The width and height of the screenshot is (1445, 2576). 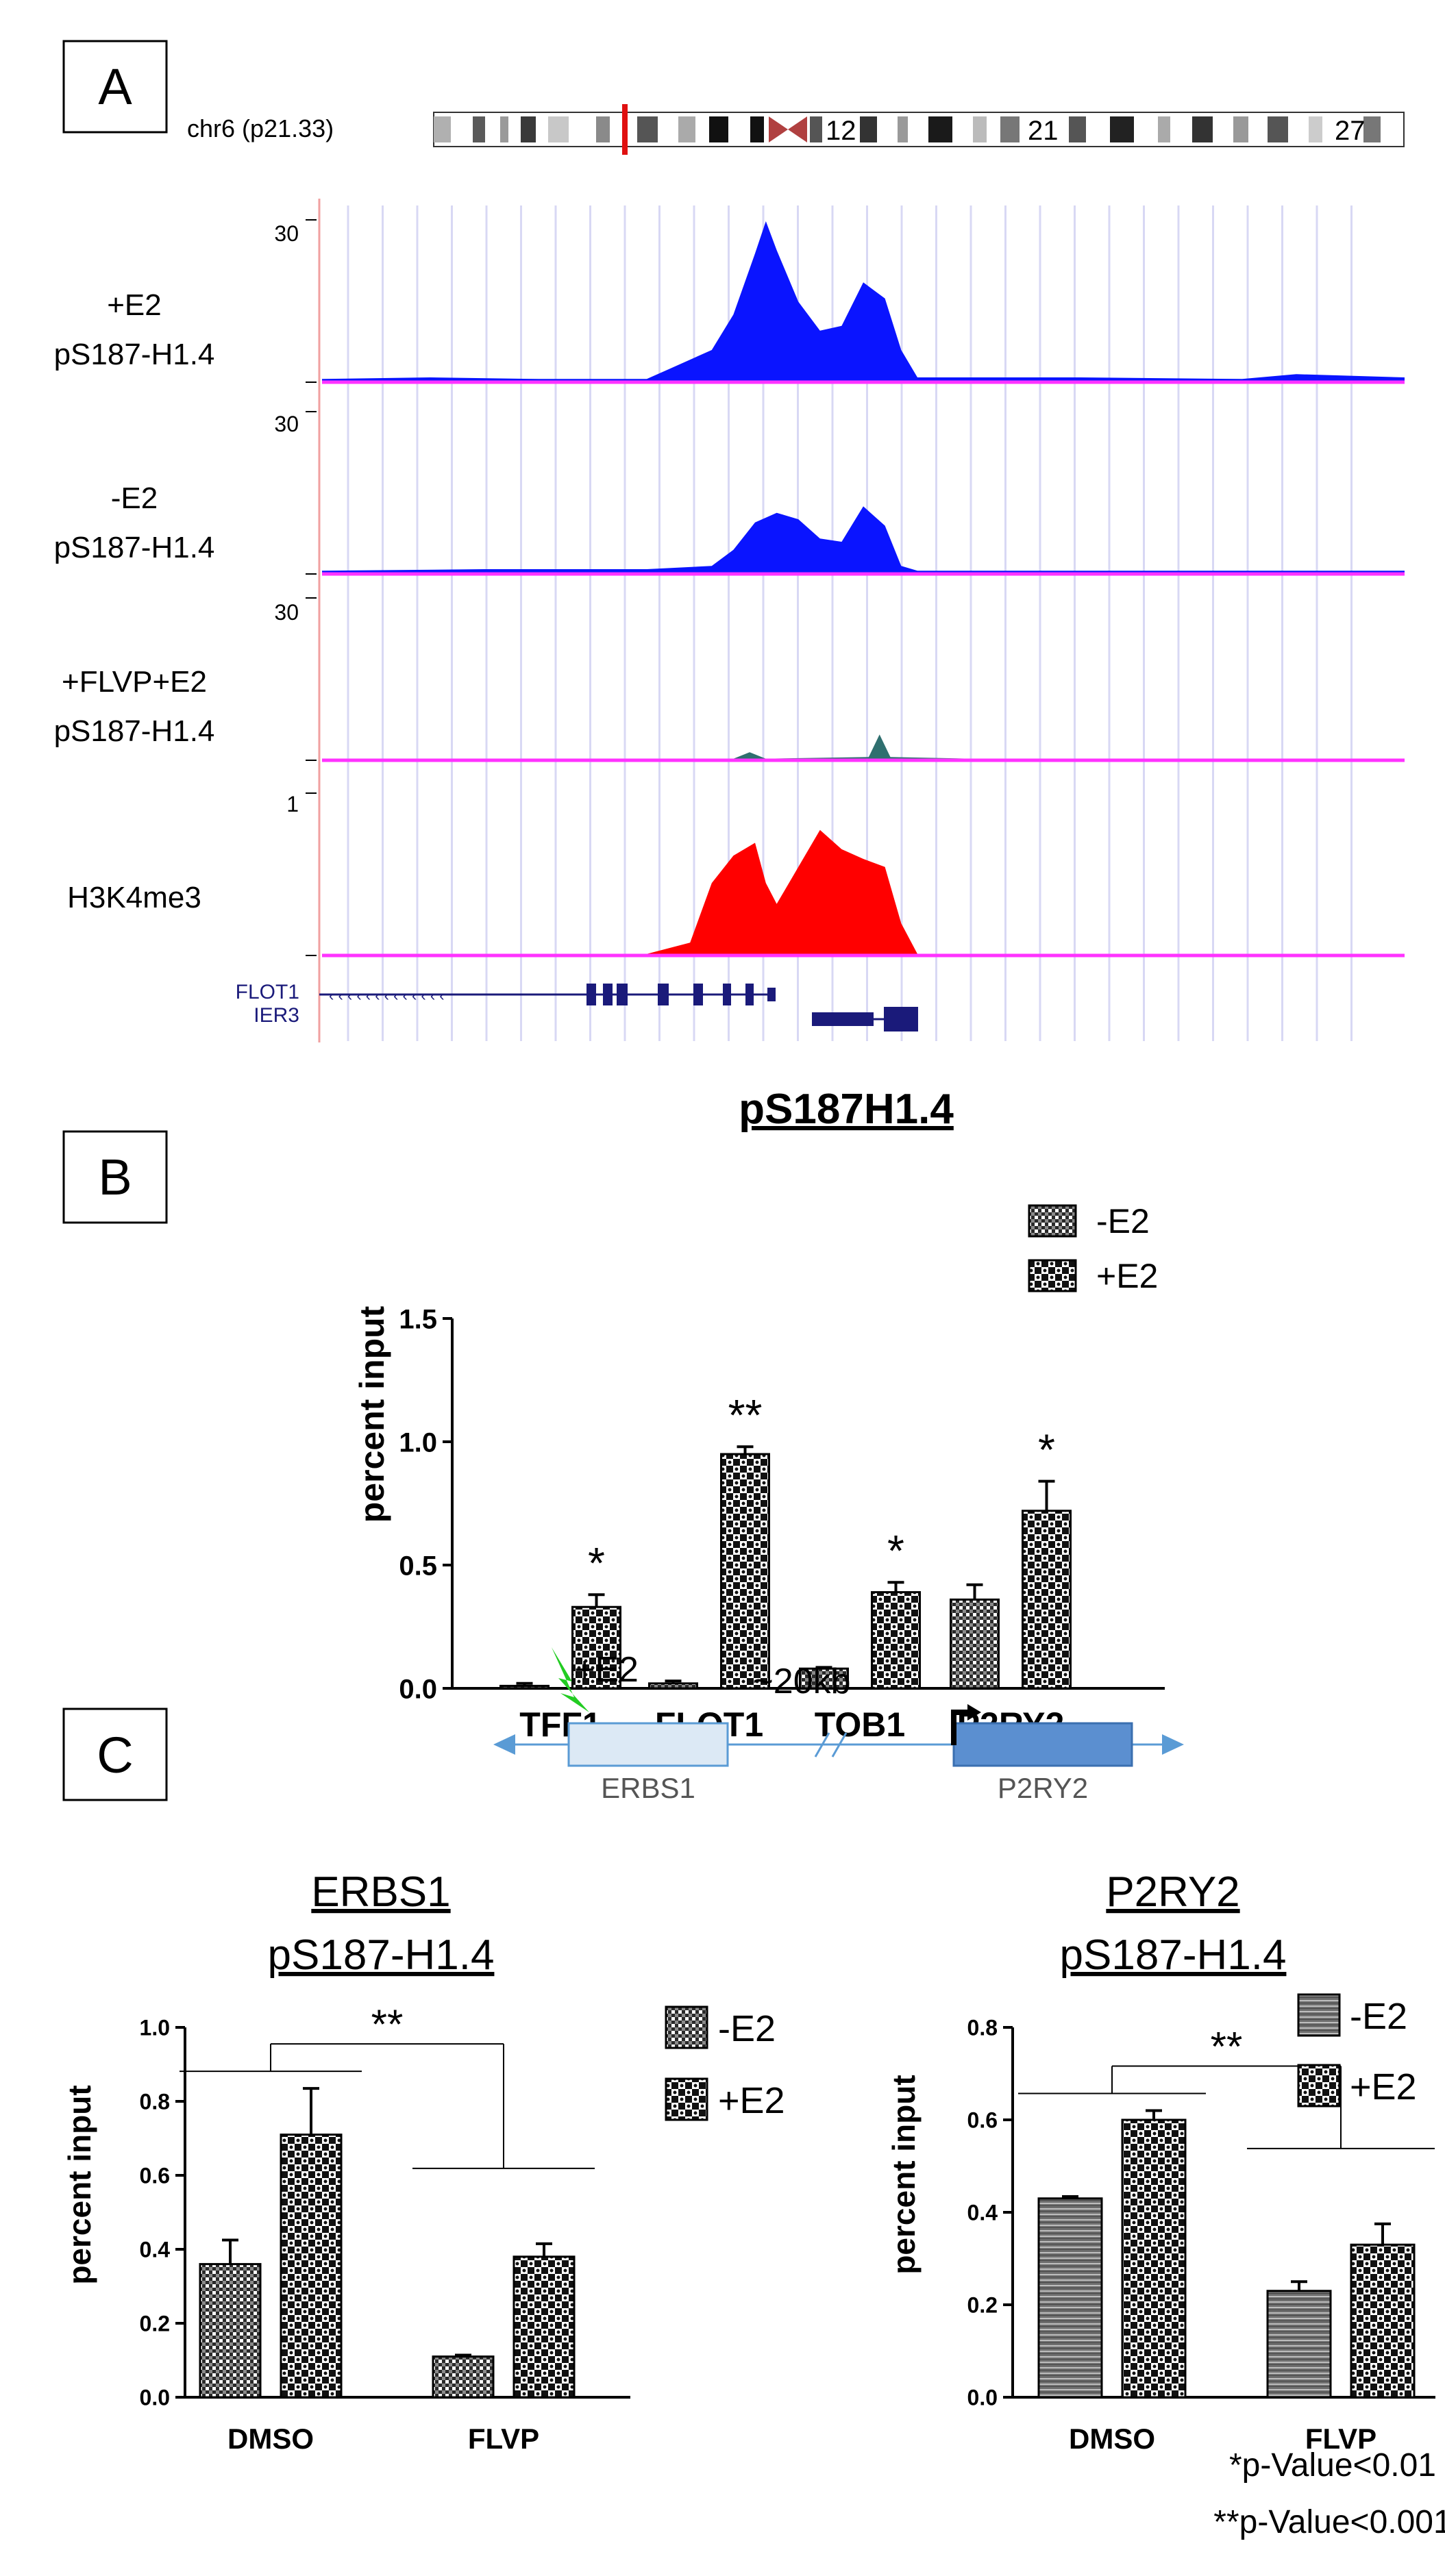 What do you see at coordinates (270, 2439) in the screenshot?
I see `x-tick-label: DMSO` at bounding box center [270, 2439].